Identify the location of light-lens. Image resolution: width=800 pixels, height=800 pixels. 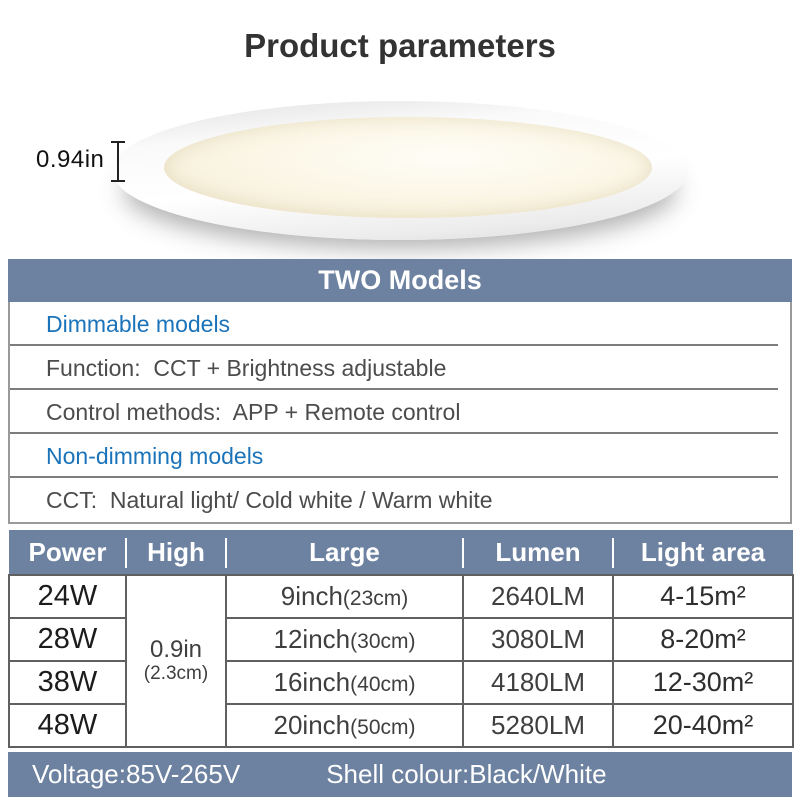
(408, 167).